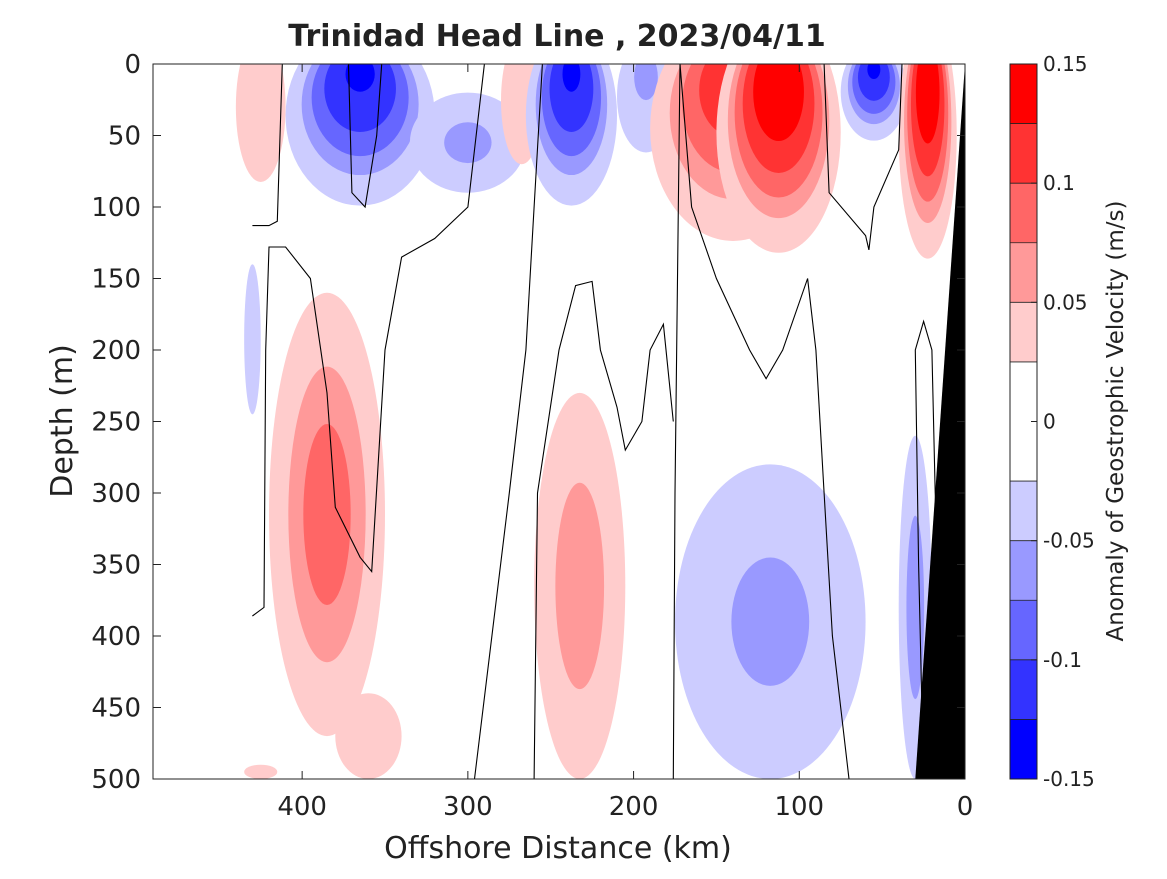  What do you see at coordinates (1065, 302) in the screenshot?
I see `colorbar-tick-label-2: 0.05` at bounding box center [1065, 302].